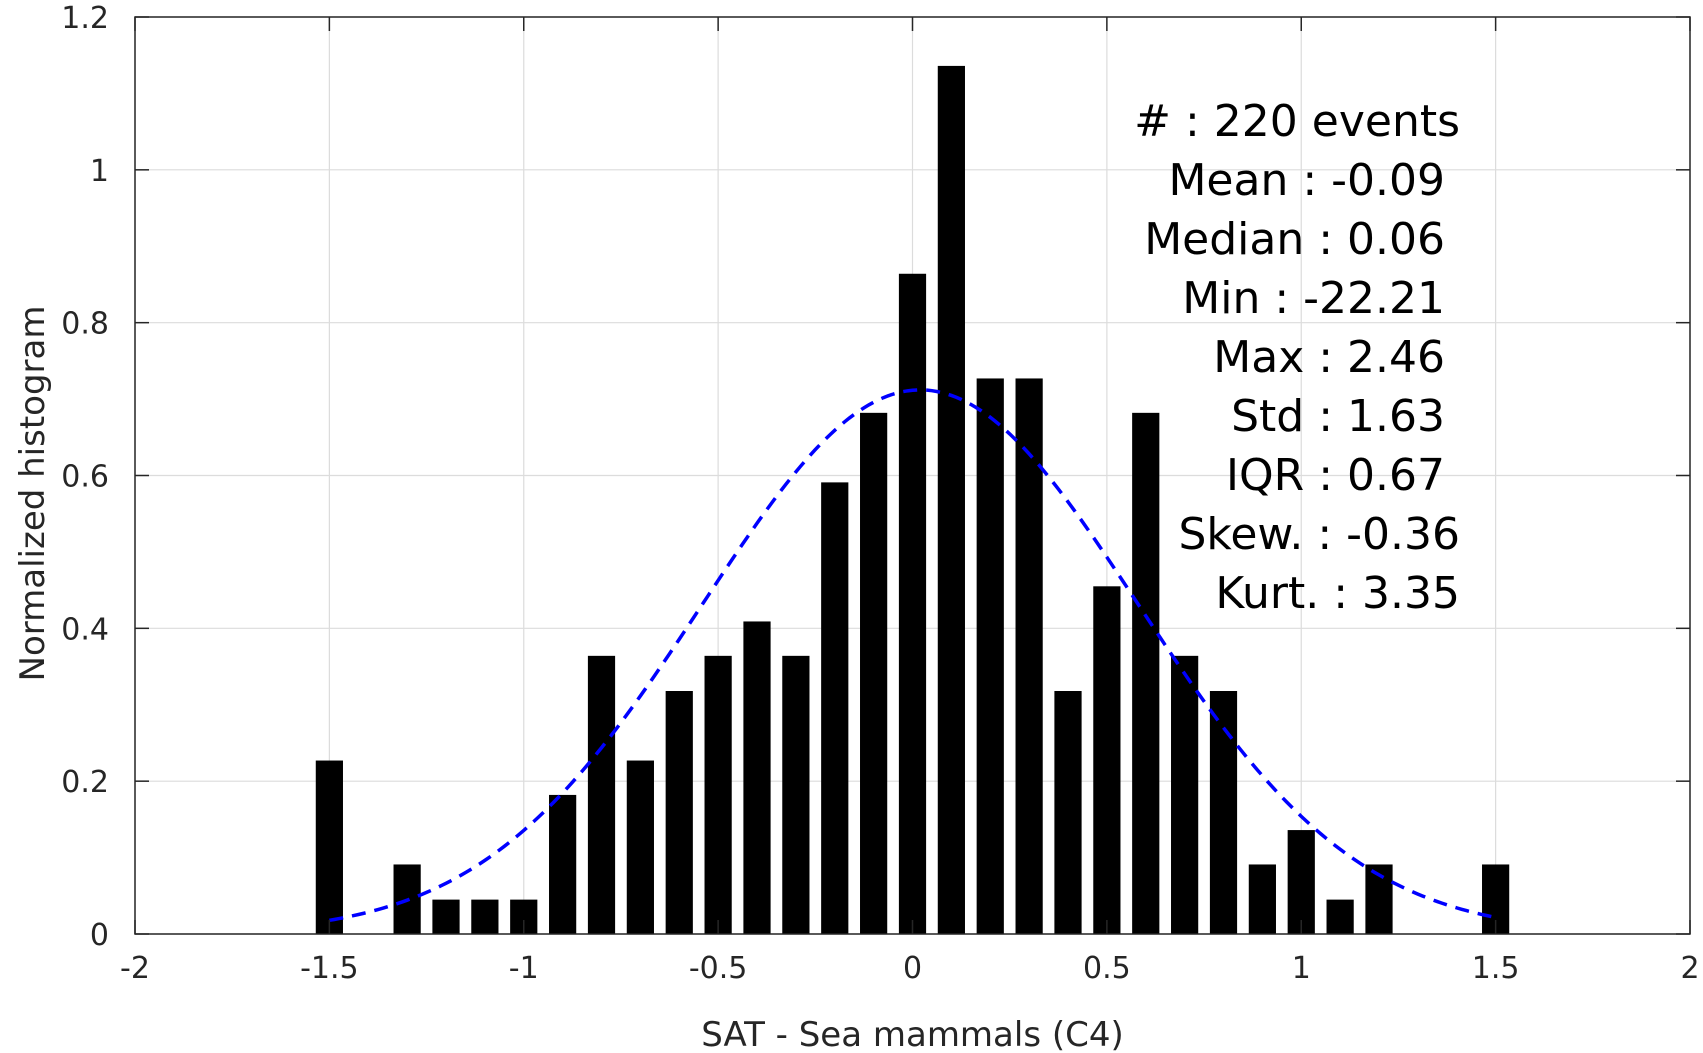 Image resolution: width=1703 pixels, height=1053 pixels. I want to click on x-tick-labels: -2 -1.5 -1 -0.5 0 0.5 1 1.5 2, so click(910, 968).